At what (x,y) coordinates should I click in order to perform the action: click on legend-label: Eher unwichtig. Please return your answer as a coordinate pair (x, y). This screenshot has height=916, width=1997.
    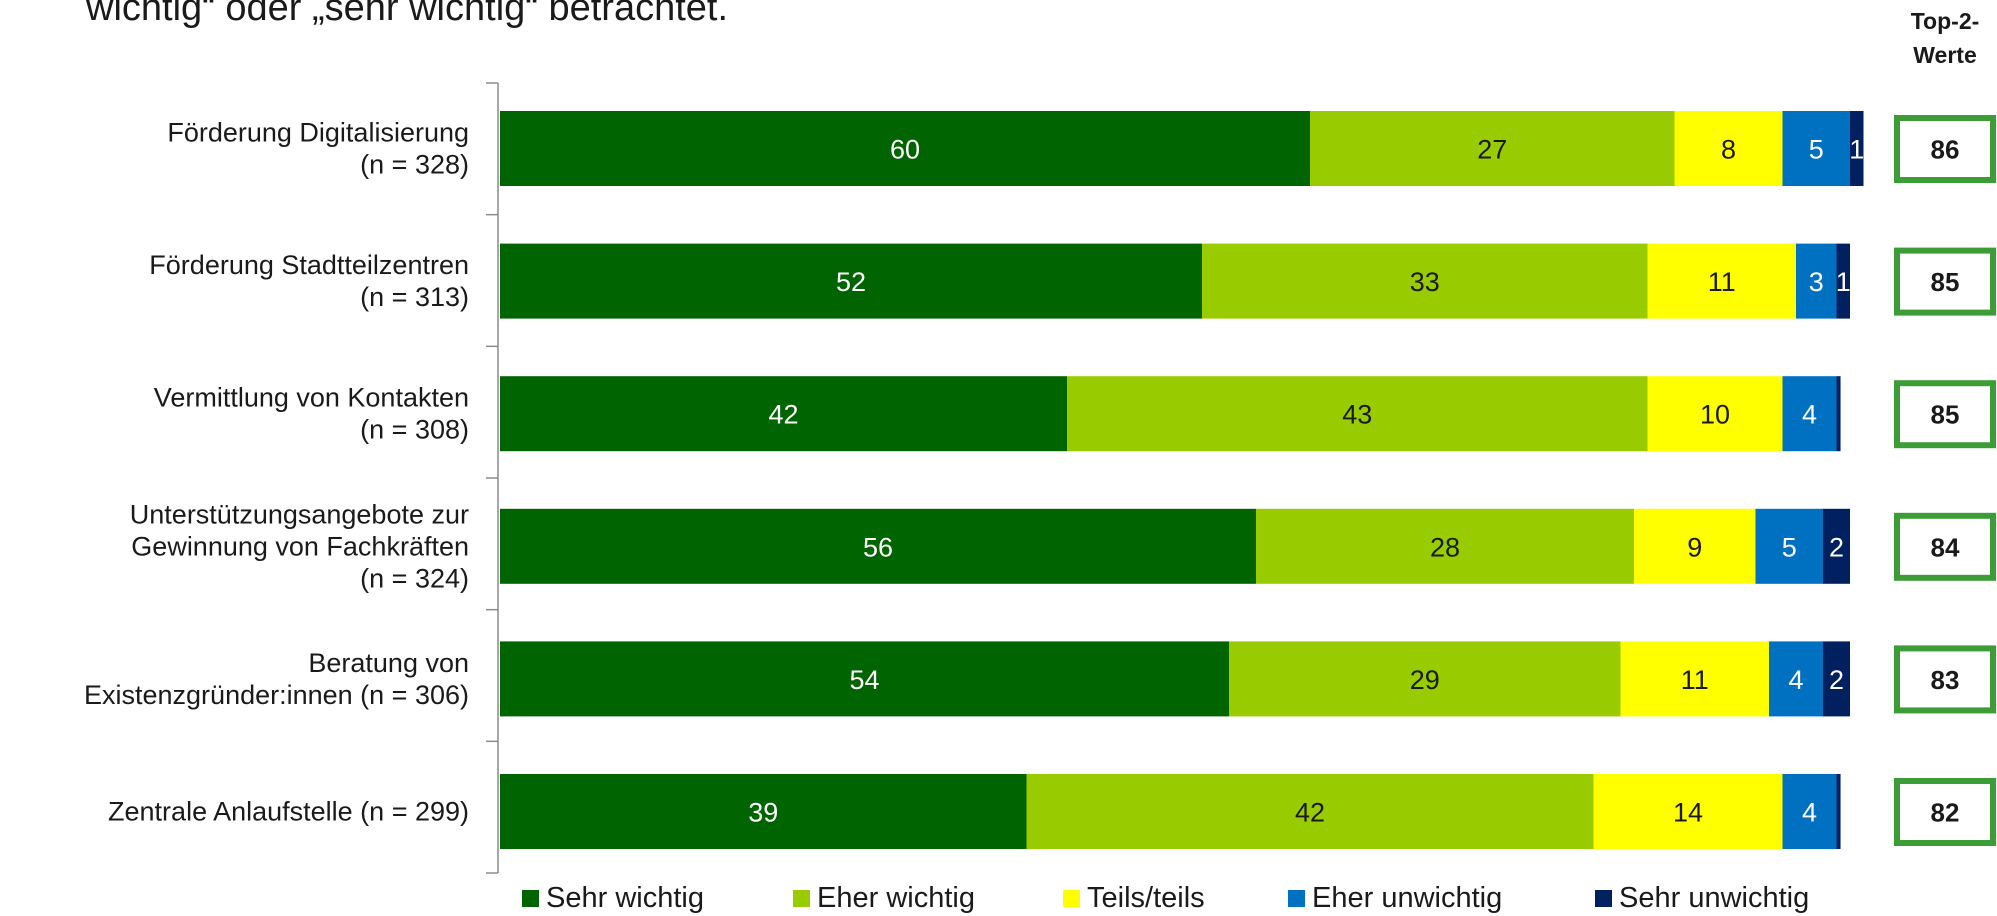
    Looking at the image, I should click on (1407, 897).